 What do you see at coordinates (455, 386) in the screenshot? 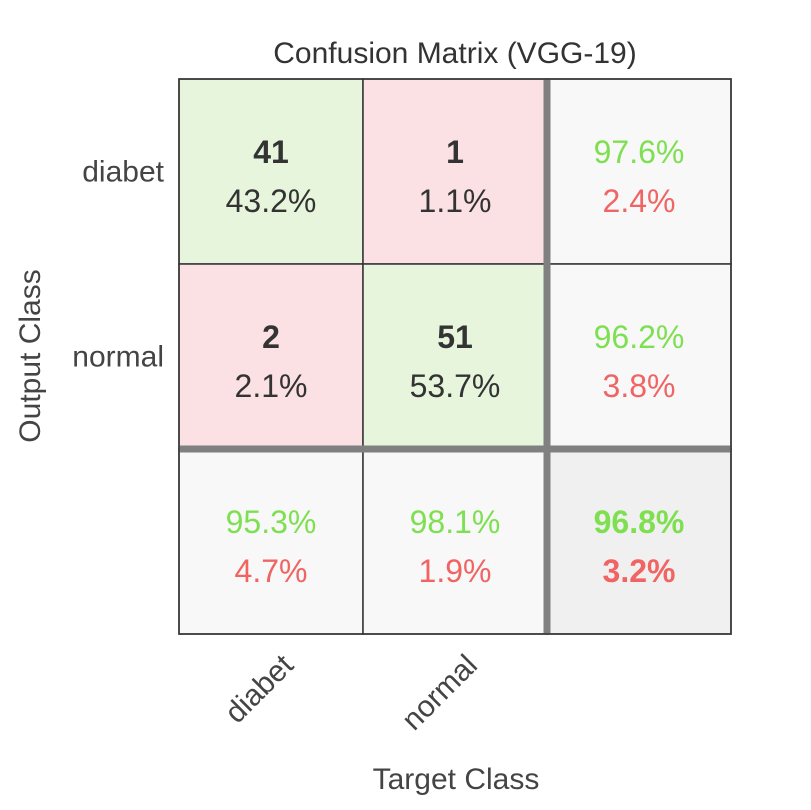
I see `cell-percent-1-1: 53.7%` at bounding box center [455, 386].